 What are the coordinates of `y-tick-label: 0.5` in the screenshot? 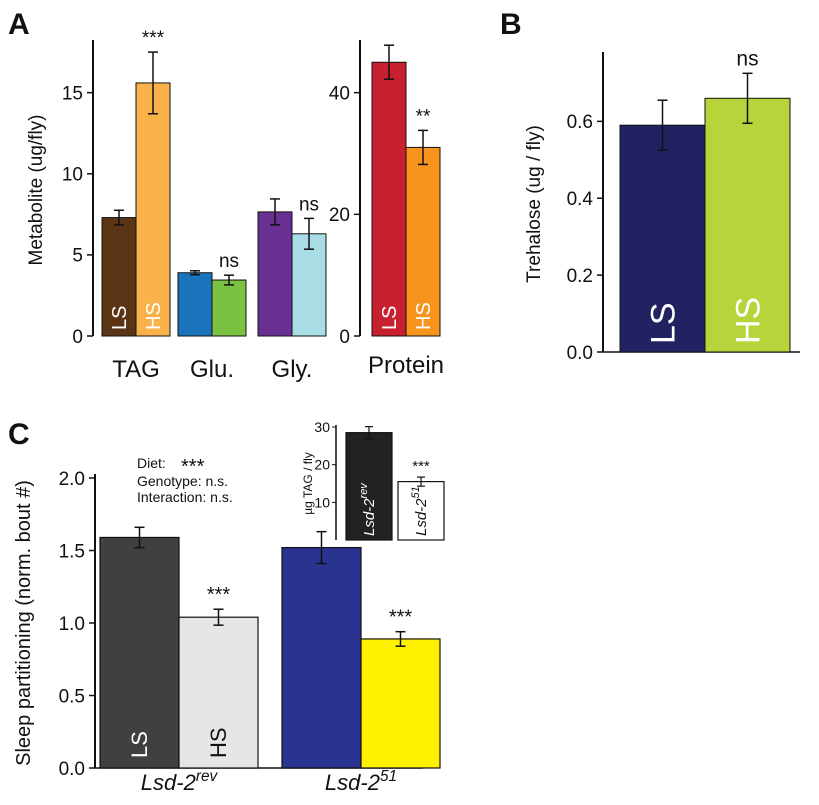 It's located at (72, 696).